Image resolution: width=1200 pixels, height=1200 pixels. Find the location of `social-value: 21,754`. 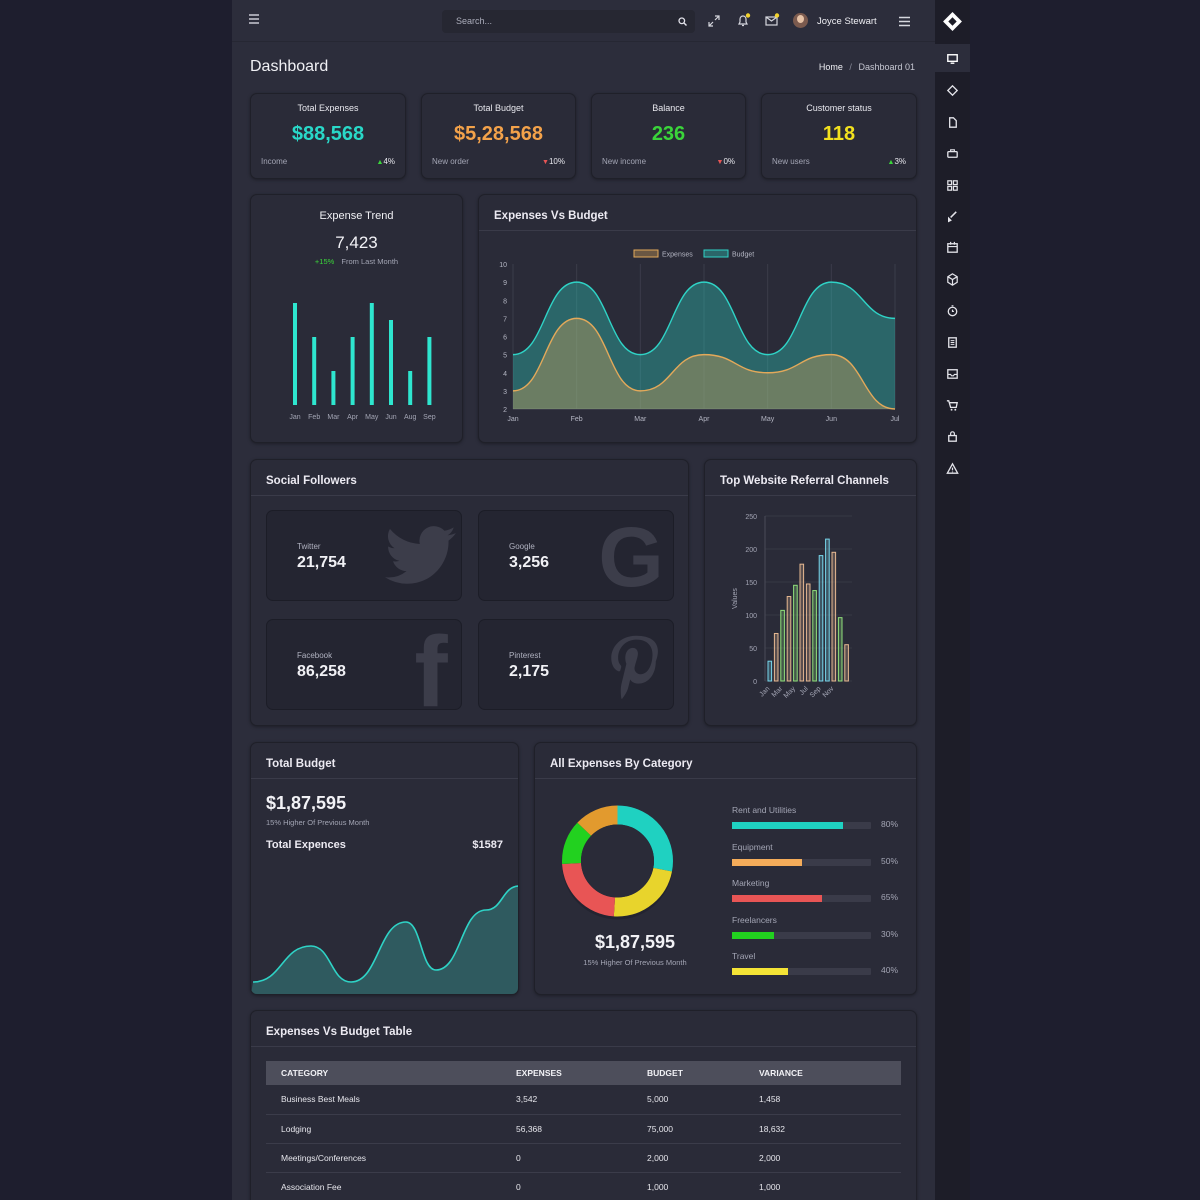

social-value: 21,754 is located at coordinates (321, 562).